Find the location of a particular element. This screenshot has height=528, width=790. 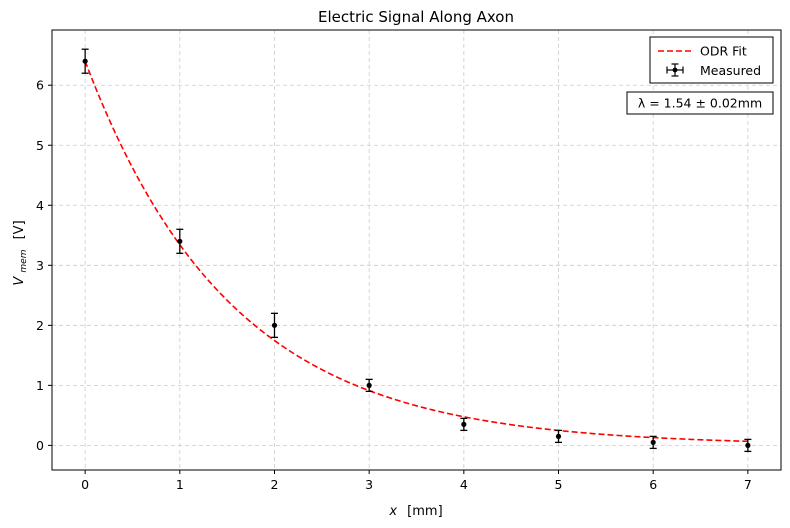

legend-measured-swatch is located at coordinates (675, 70).